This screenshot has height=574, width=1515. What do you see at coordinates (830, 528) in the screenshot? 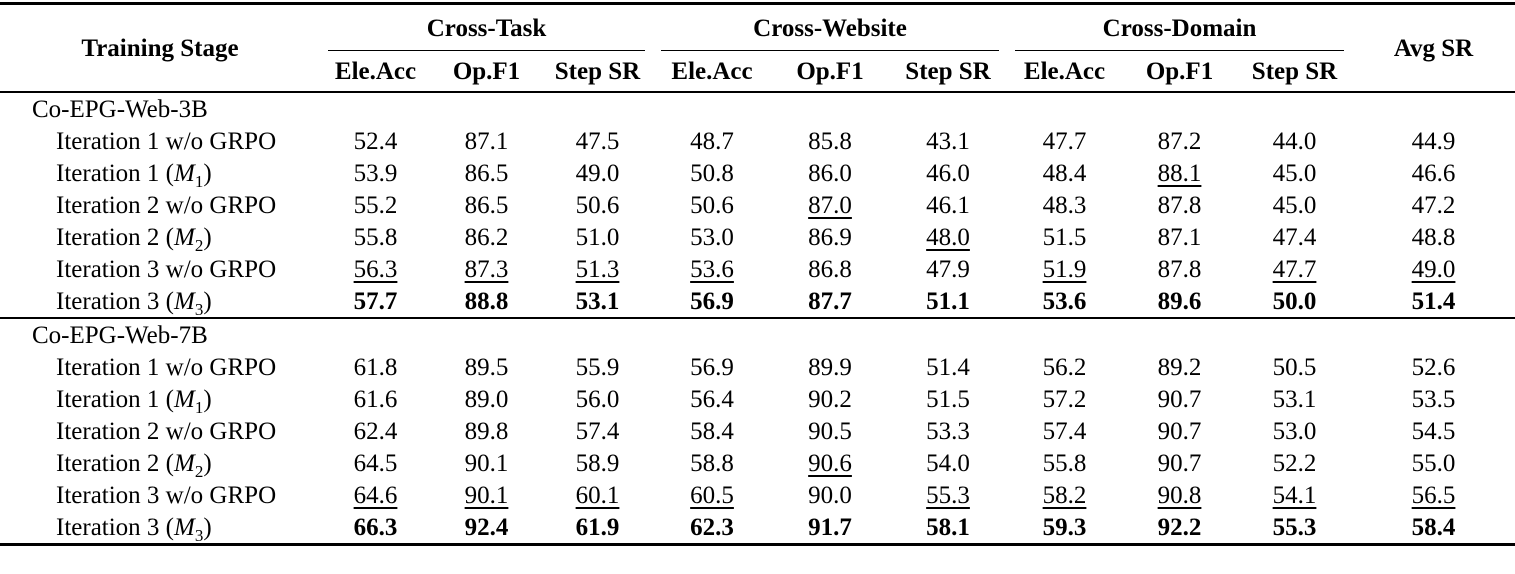
I see `metric-value: 91.7` at bounding box center [830, 528].